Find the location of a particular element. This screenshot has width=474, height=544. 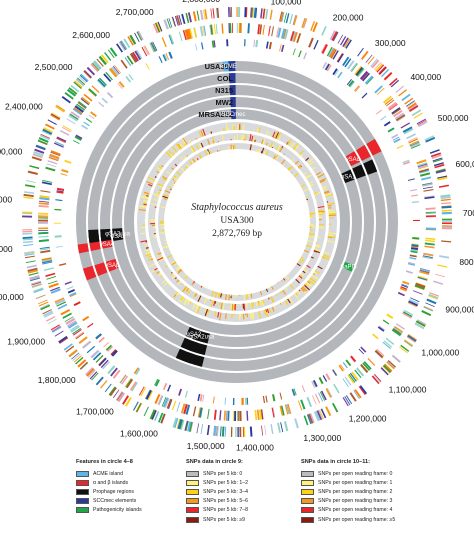

position-label: 900,000 is located at coordinates (459, 310).